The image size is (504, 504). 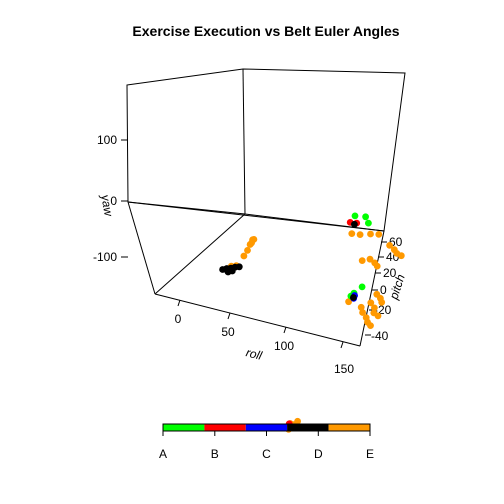 What do you see at coordinates (178, 319) in the screenshot?
I see `roll-tick-label: 0` at bounding box center [178, 319].